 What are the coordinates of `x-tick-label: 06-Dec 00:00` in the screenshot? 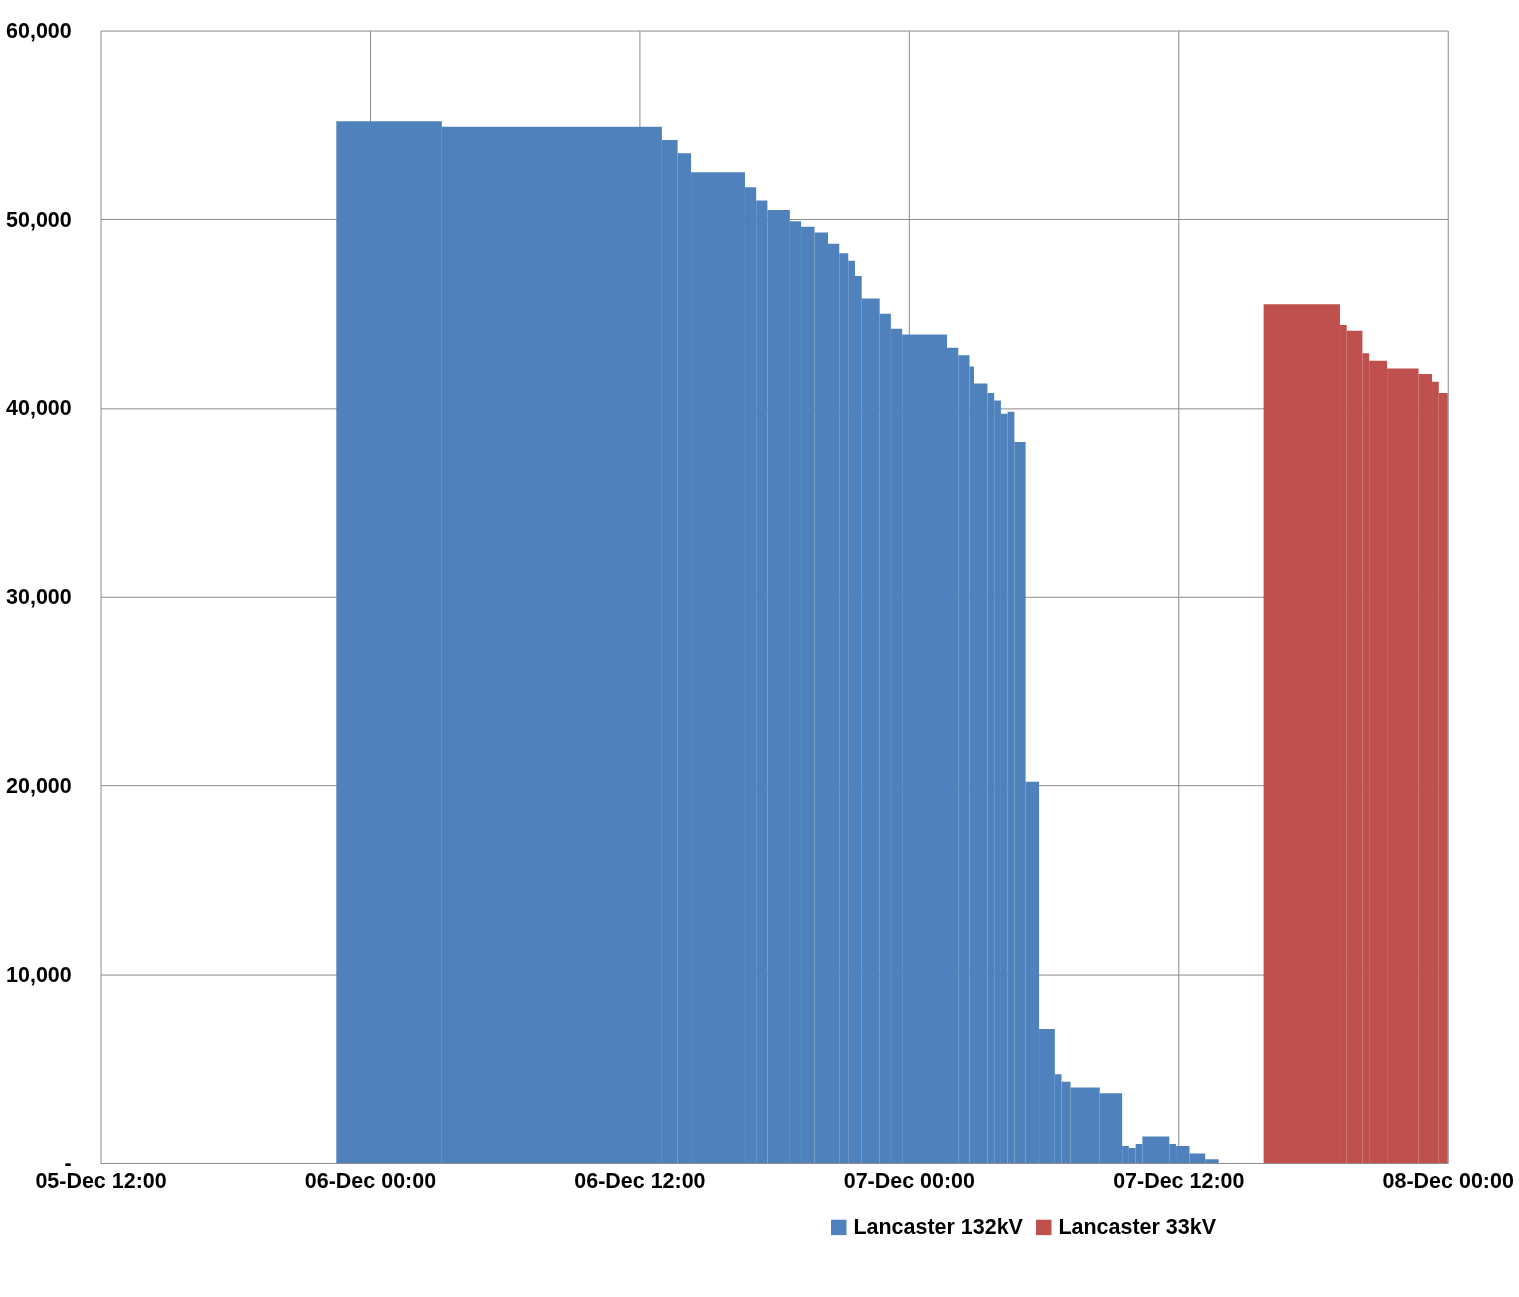 It's located at (370, 1180).